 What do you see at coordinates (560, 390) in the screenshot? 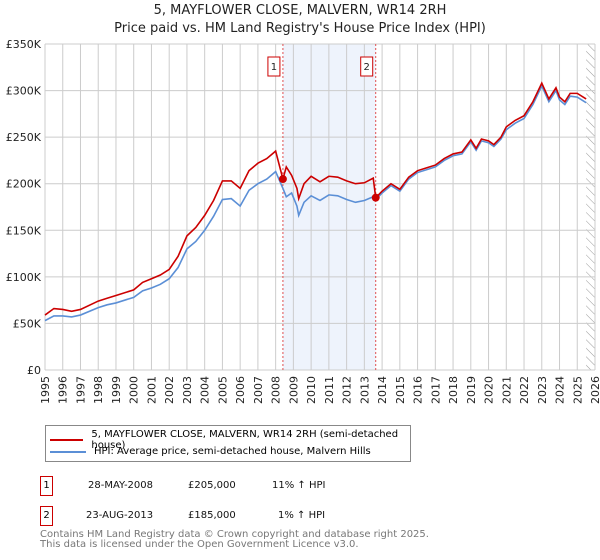
I see `x-tick-label: 2024` at bounding box center [560, 390].